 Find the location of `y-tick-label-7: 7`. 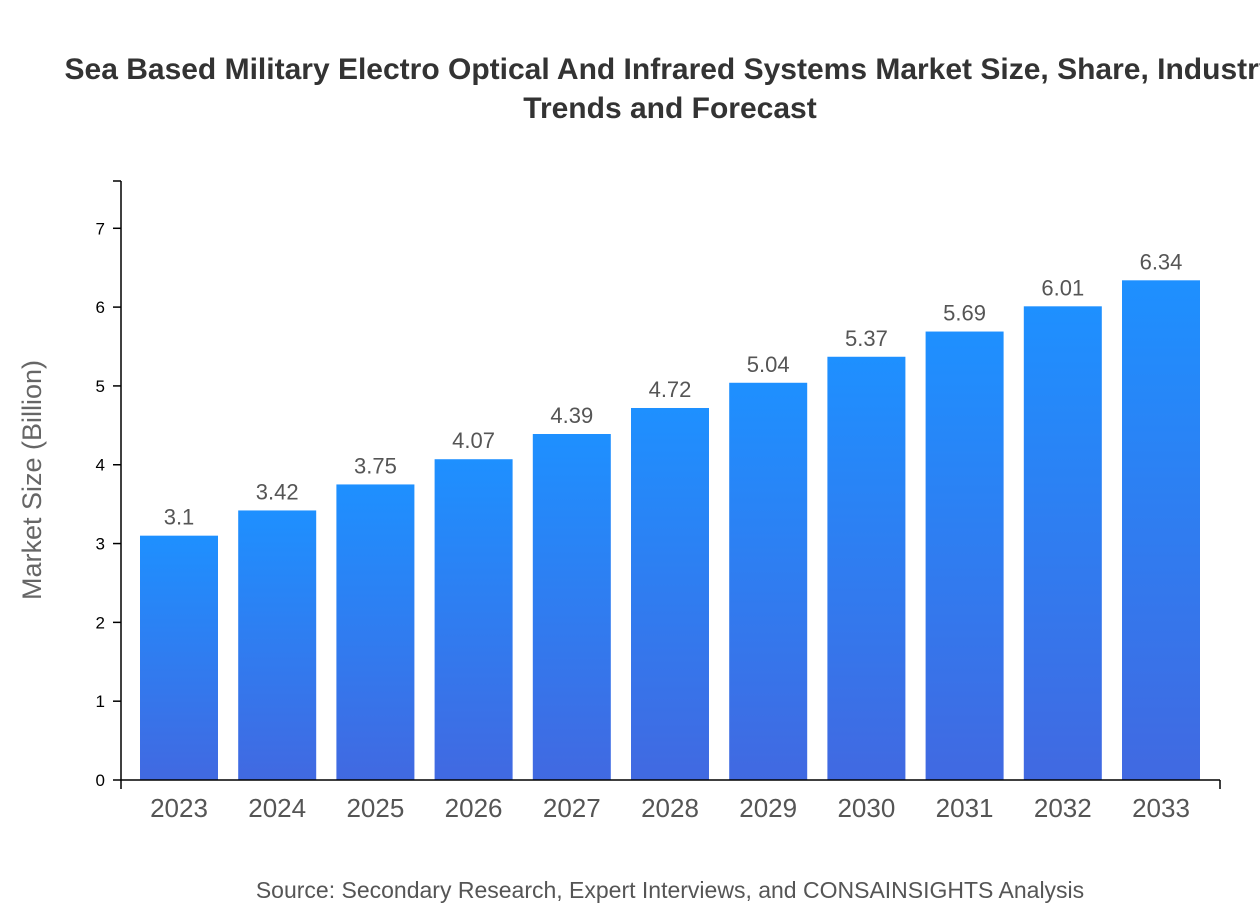

y-tick-label-7: 7 is located at coordinates (100, 228).